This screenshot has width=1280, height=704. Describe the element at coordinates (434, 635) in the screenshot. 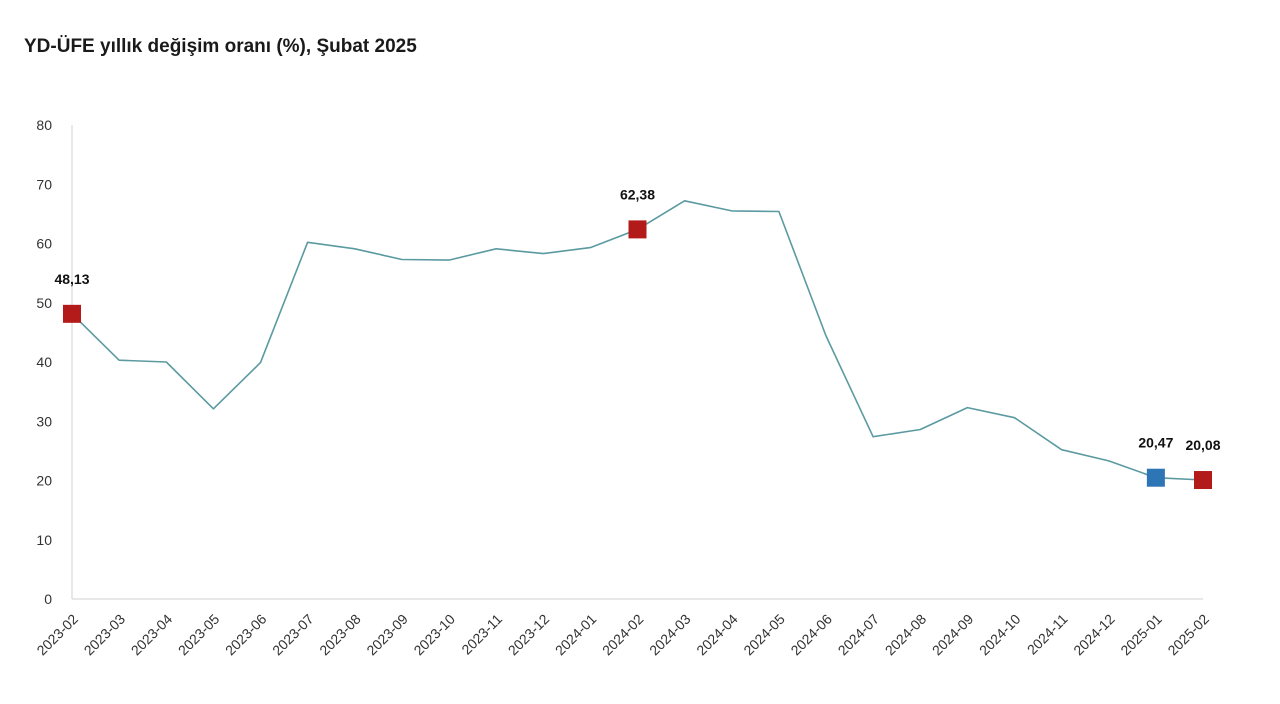

I see `x-tick-label: 2023-10` at that location.